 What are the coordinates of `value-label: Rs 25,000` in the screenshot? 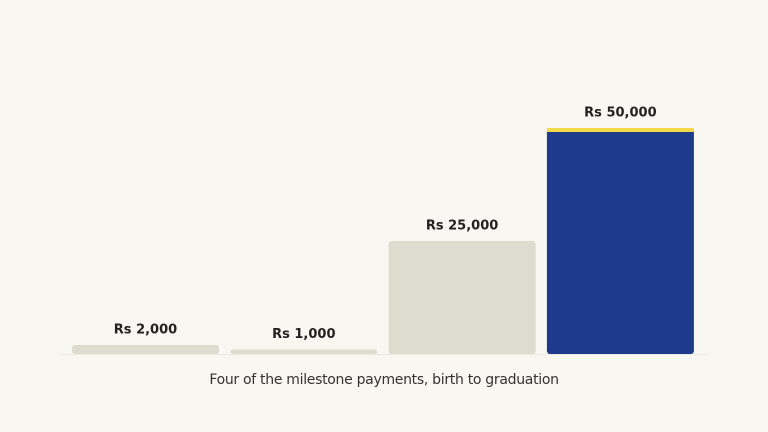 It's located at (462, 226).